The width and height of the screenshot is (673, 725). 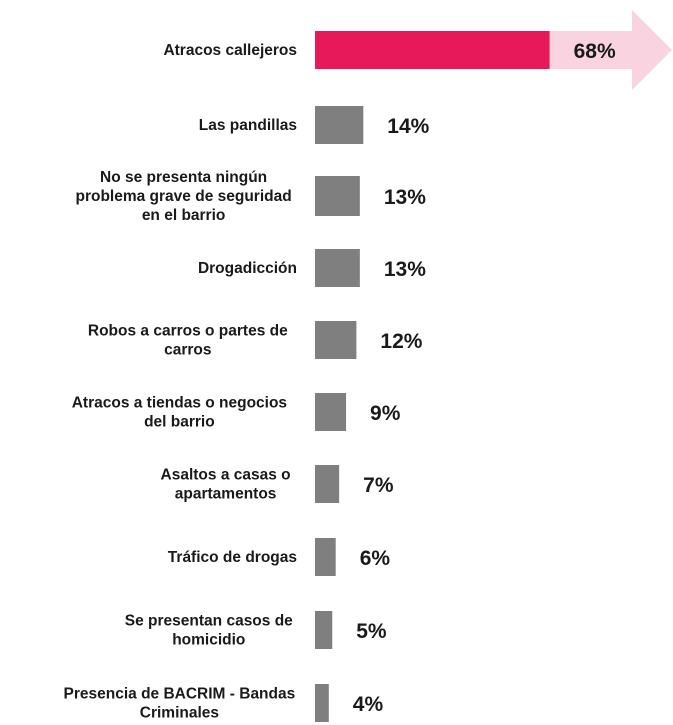 I want to click on category-label: Tráfico de drogas, so click(x=232, y=557).